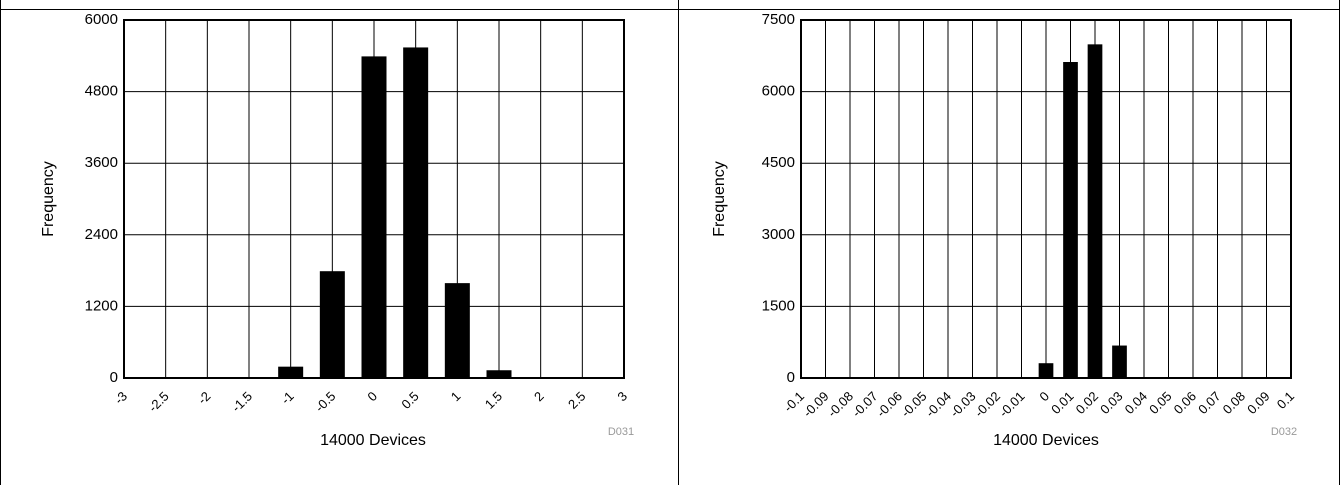 The width and height of the screenshot is (1340, 485). Describe the element at coordinates (778, 234) in the screenshot. I see `y-tick-label: 3000` at that location.